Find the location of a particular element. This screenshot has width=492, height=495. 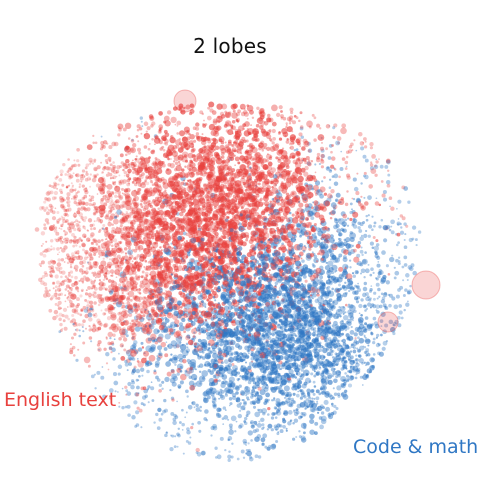

code-math-cluster-label: Code & math is located at coordinates (416, 447).